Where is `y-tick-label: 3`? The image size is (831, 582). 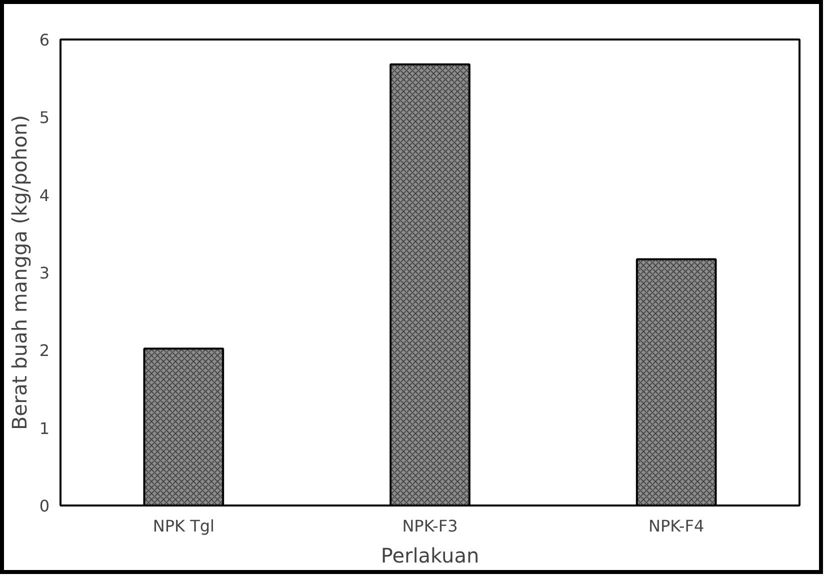
y-tick-label: 3 is located at coordinates (44, 273).